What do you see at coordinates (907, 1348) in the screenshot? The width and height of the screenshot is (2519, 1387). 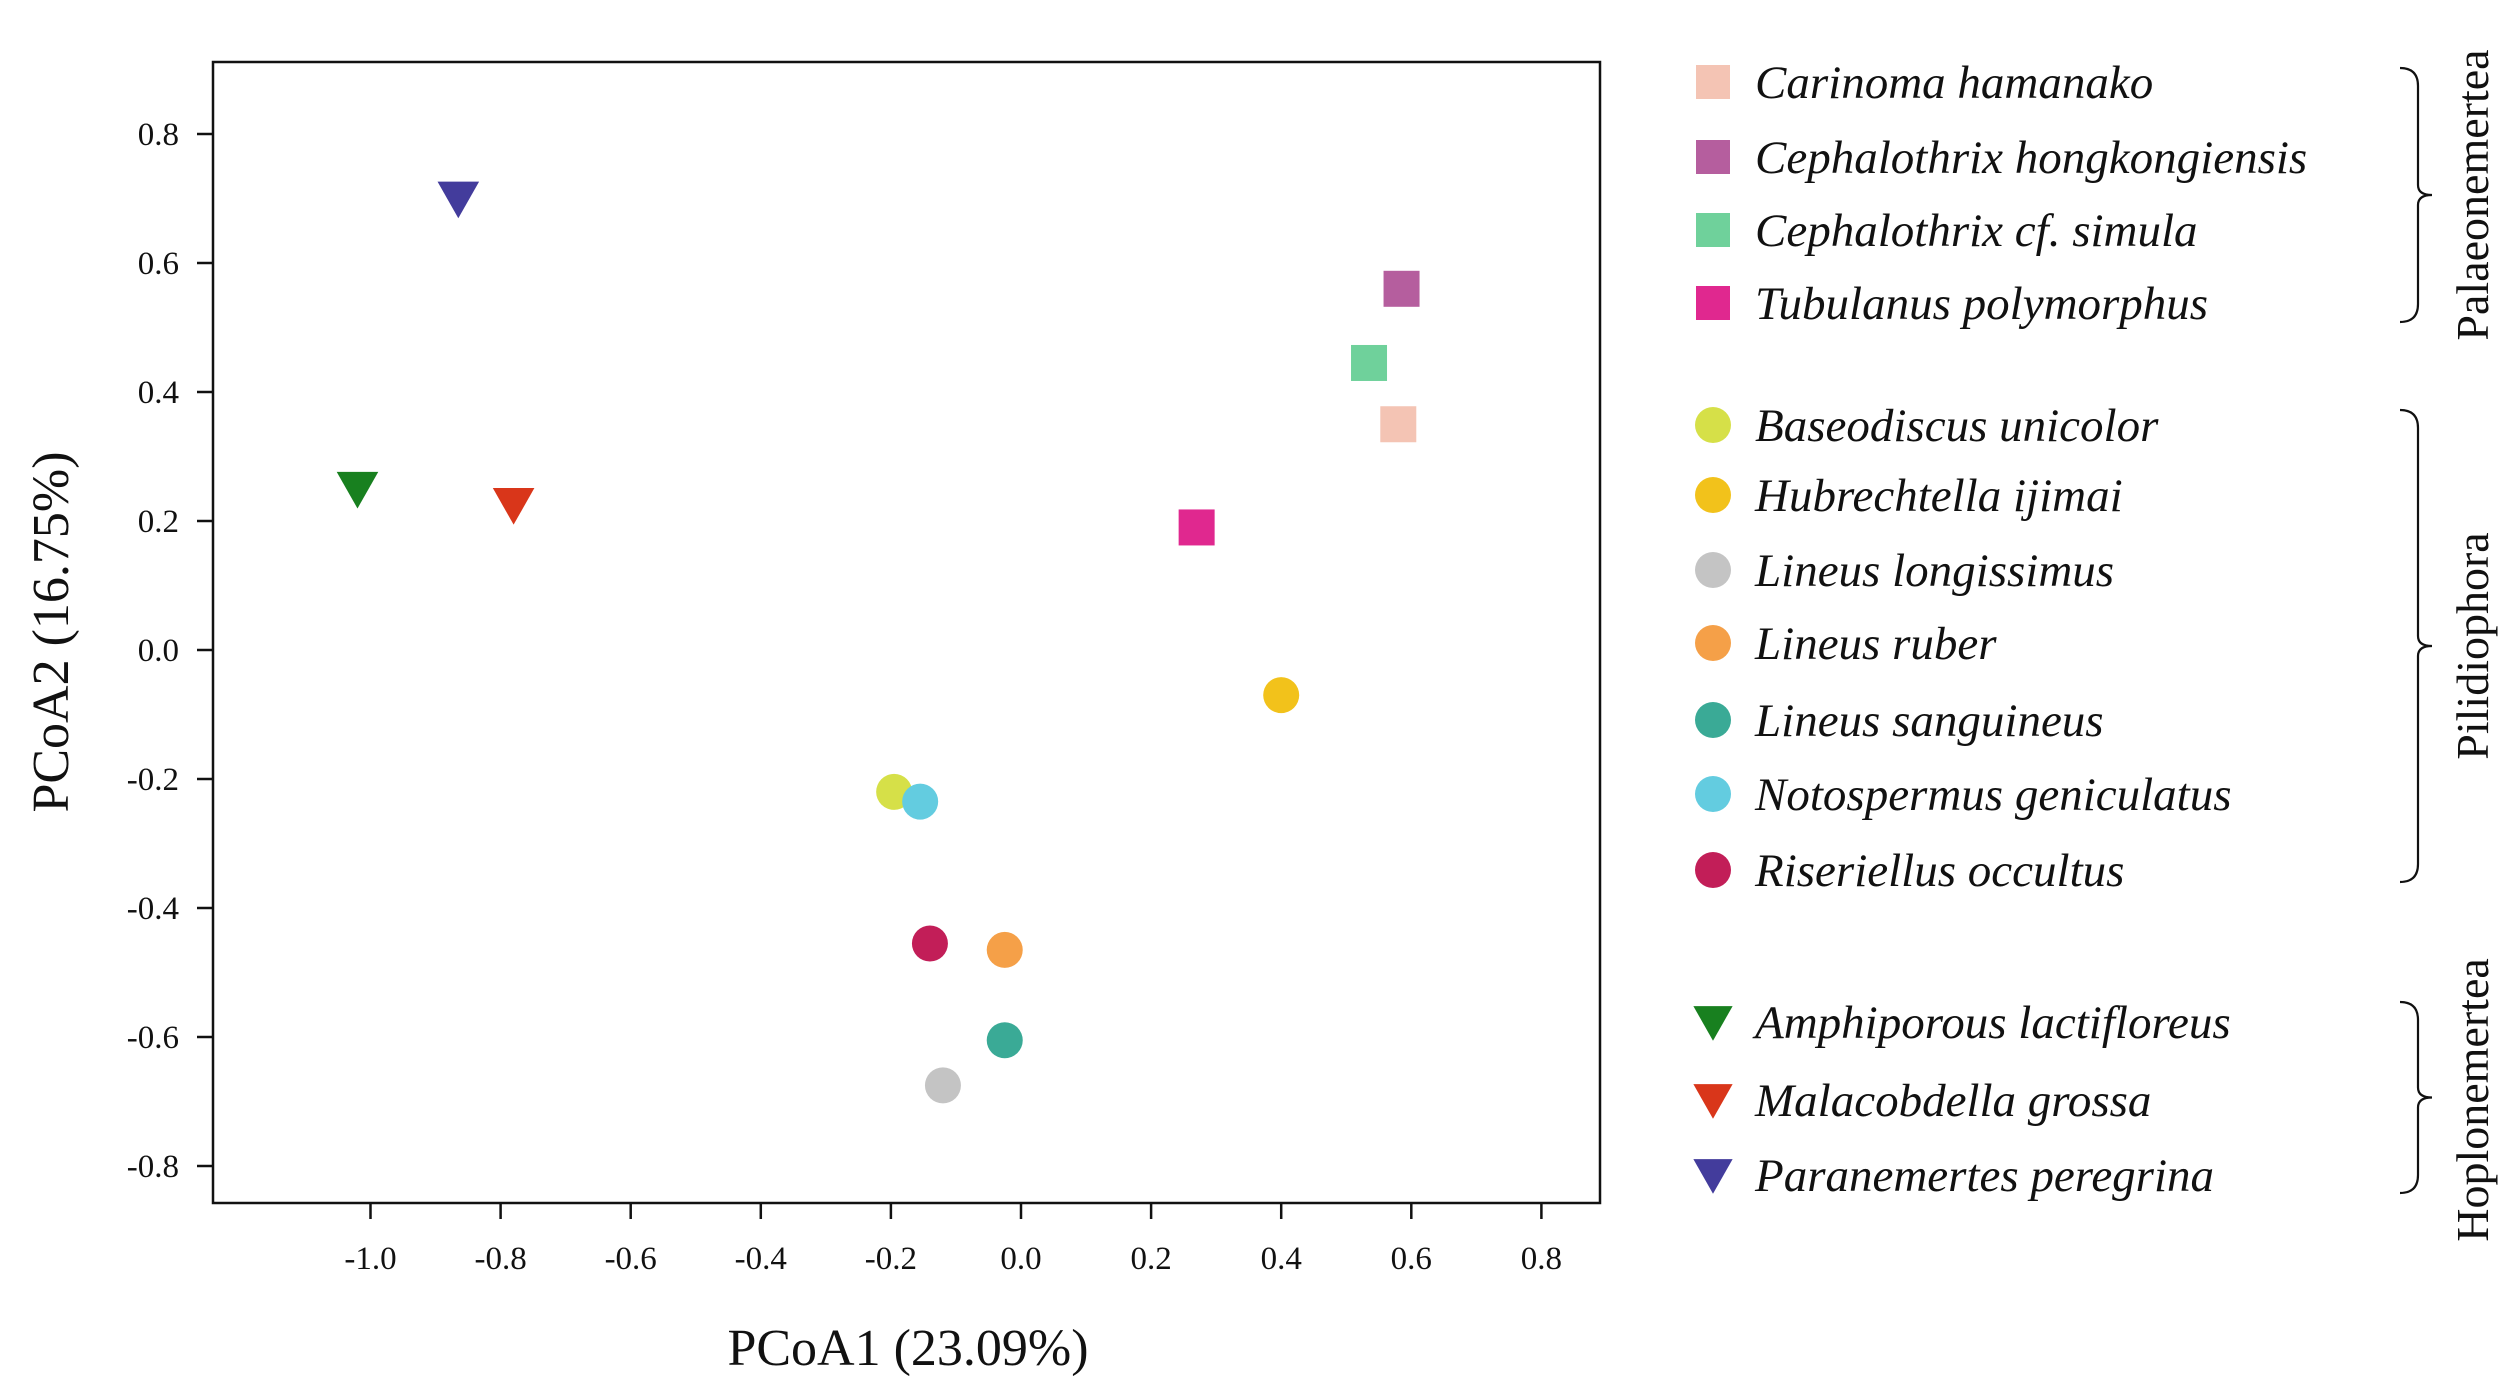 I see `x-axis-title: PCoA1 (23.09%)` at bounding box center [907, 1348].